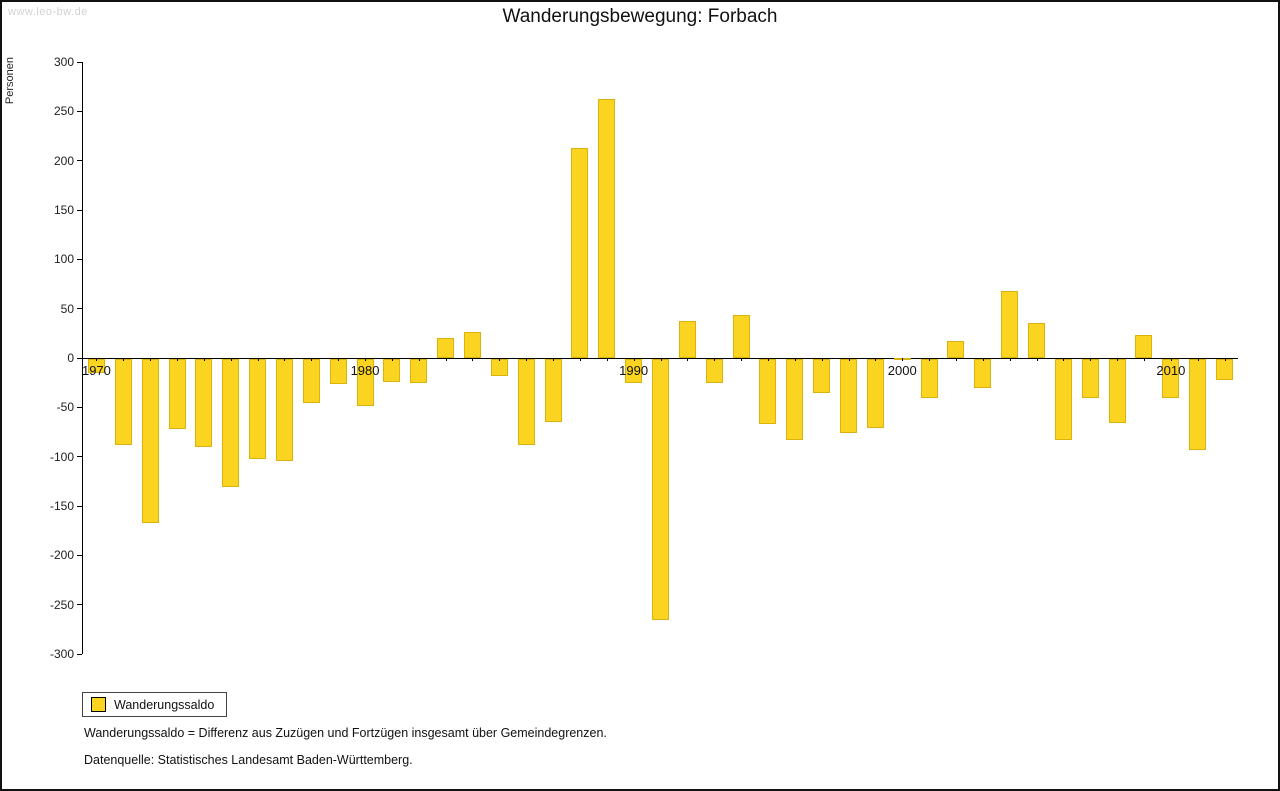 Image resolution: width=1280 pixels, height=791 pixels. What do you see at coordinates (96, 370) in the screenshot?
I see `x-axis-tick-label: 1970` at bounding box center [96, 370].